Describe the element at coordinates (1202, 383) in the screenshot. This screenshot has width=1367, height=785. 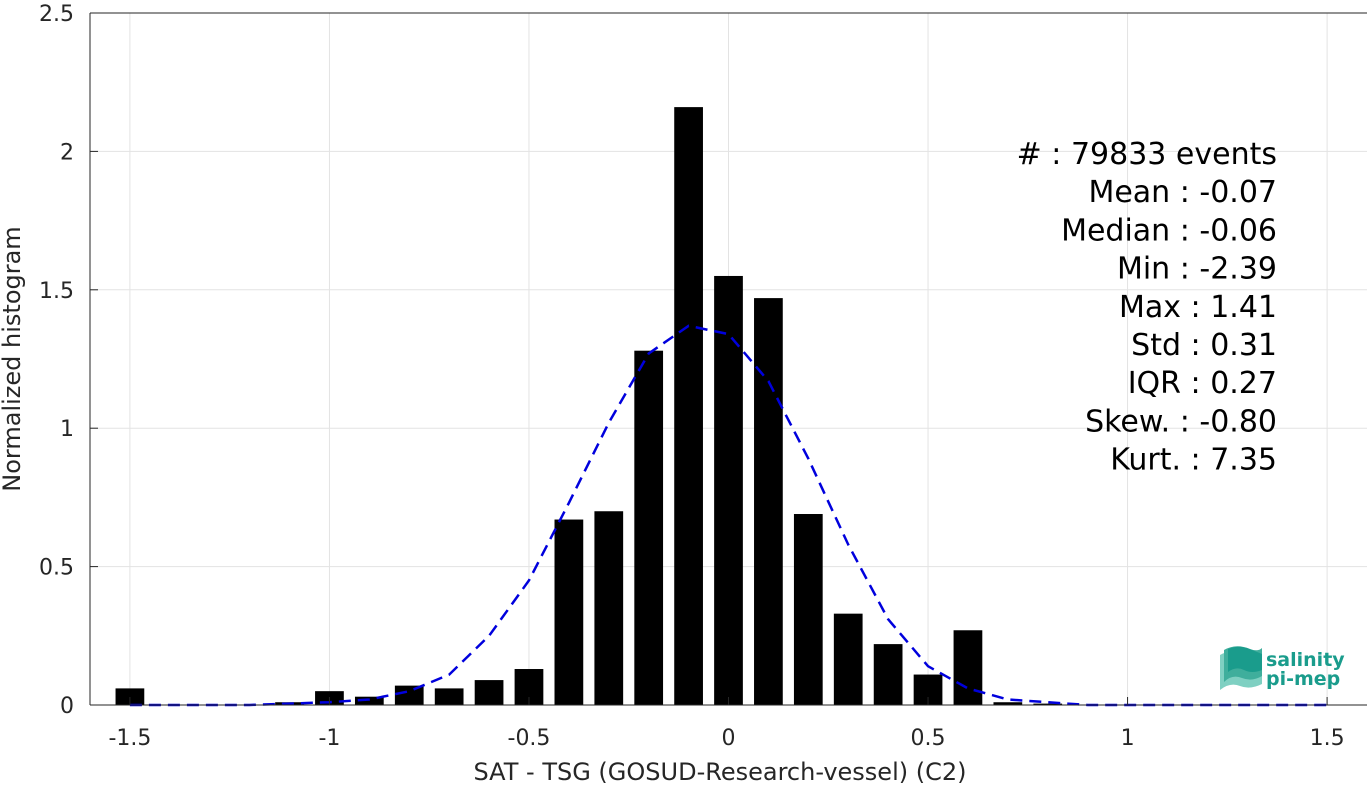
I see `stats-line: IQR : 0.27` at that location.